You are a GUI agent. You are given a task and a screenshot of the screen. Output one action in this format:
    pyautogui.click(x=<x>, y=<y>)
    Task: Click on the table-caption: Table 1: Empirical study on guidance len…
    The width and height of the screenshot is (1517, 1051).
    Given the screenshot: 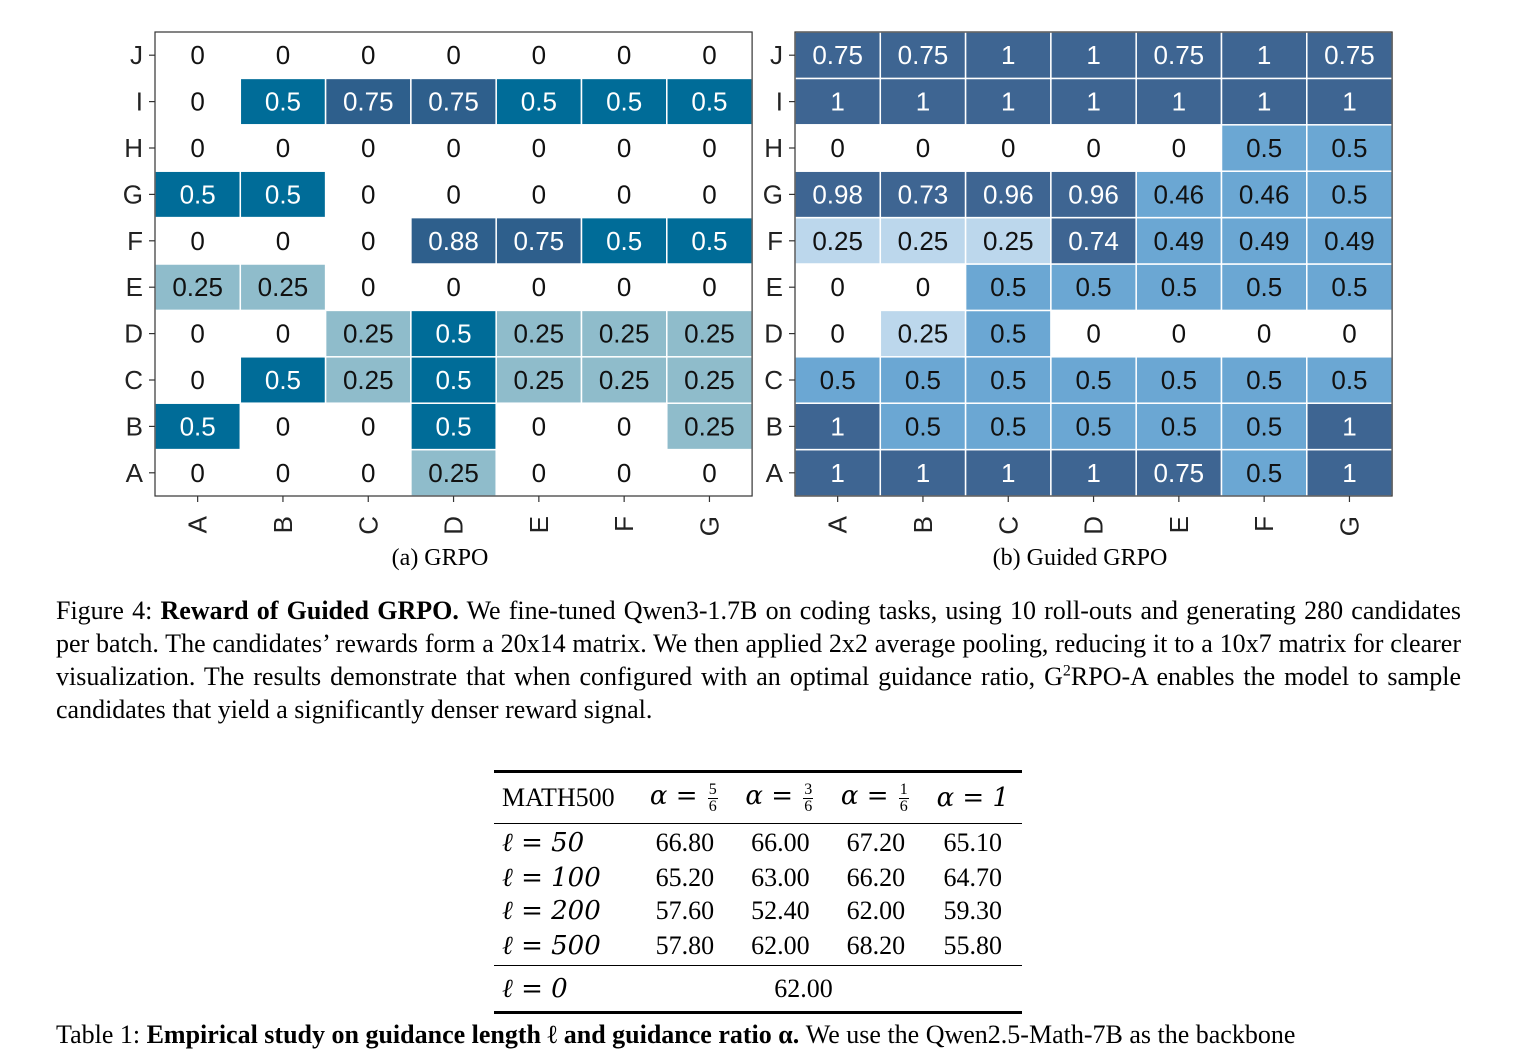 What is the action you would take?
    pyautogui.click(x=758, y=1034)
    